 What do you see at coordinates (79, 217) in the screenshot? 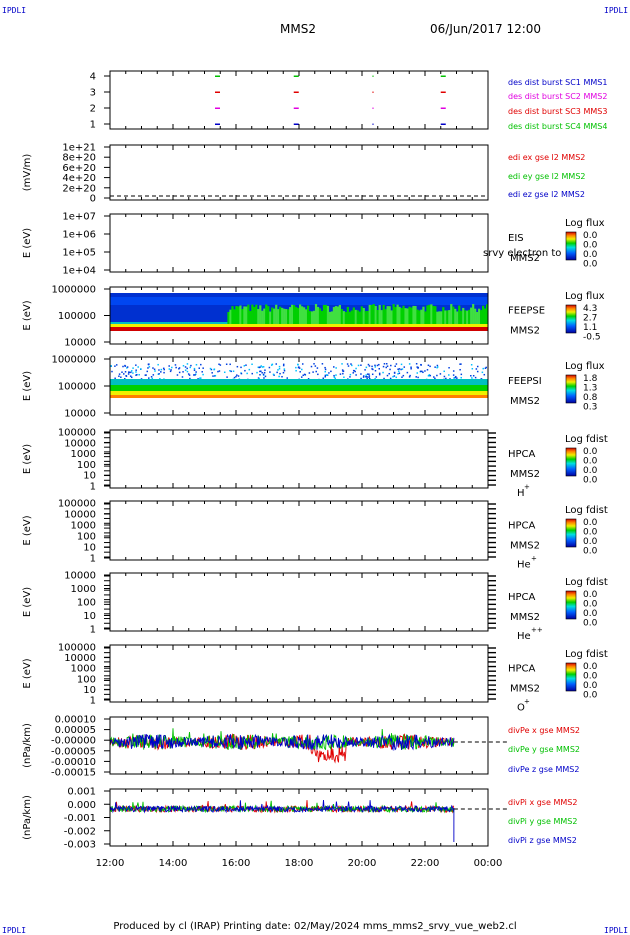
I see `ytick-label-eis: 1e+07` at bounding box center [79, 217].